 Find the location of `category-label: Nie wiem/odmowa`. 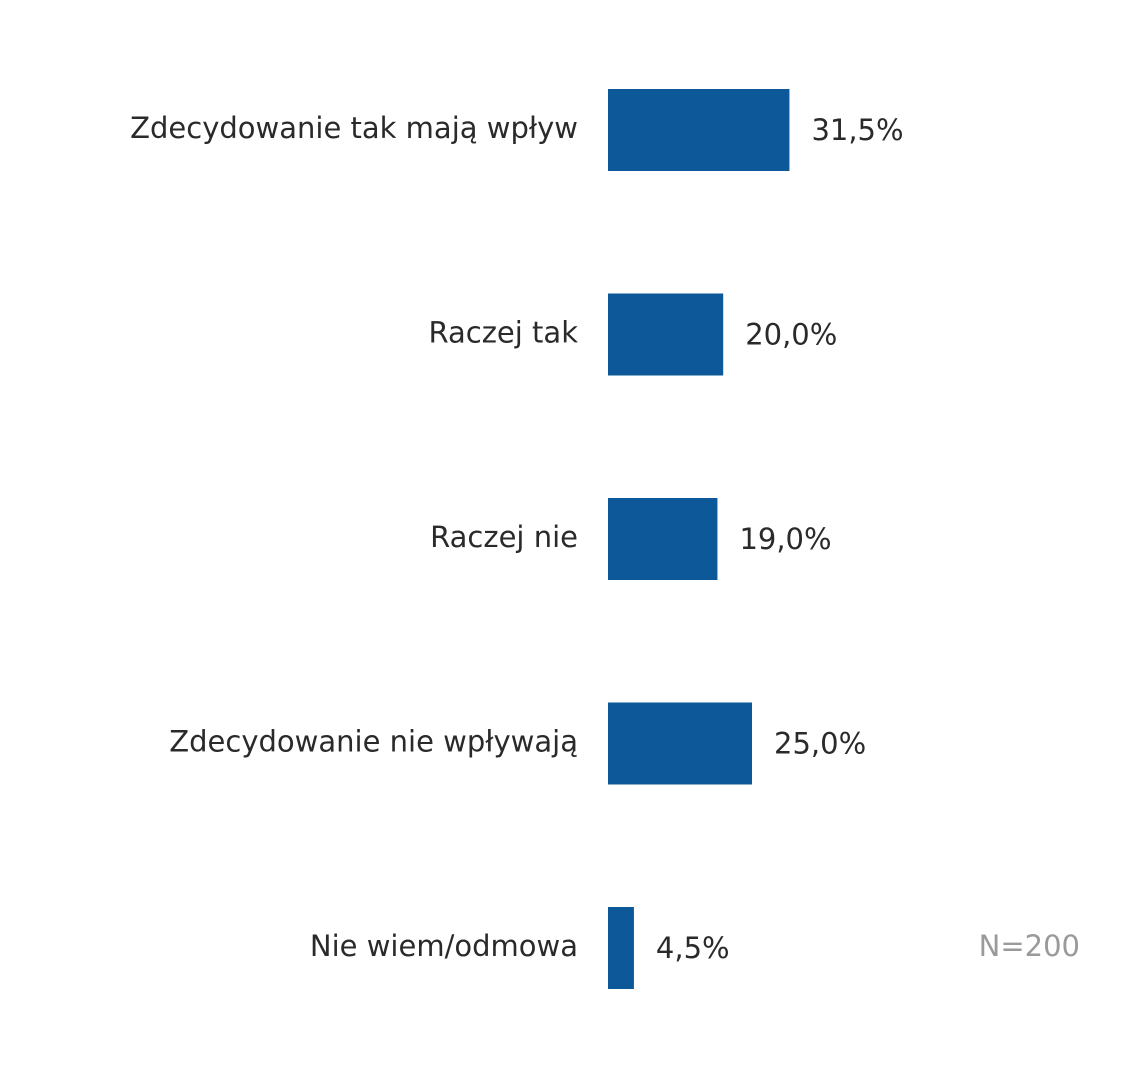

category-label: Nie wiem/odmowa is located at coordinates (444, 946).